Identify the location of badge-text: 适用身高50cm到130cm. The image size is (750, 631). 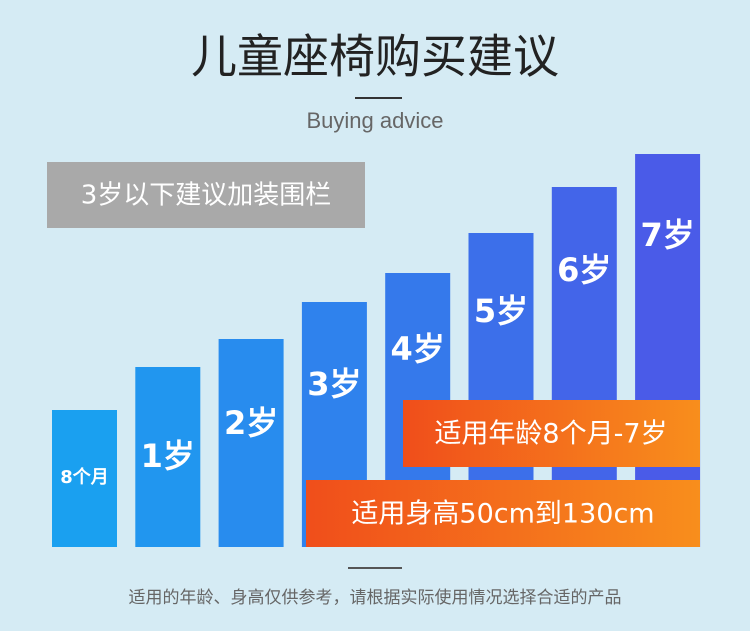
(502, 514).